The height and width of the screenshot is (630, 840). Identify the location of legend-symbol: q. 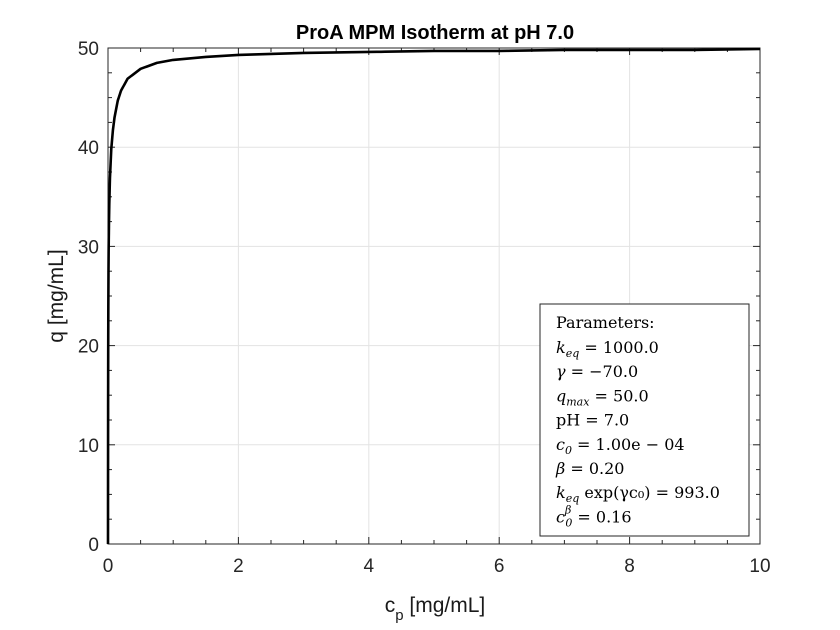
(561, 395).